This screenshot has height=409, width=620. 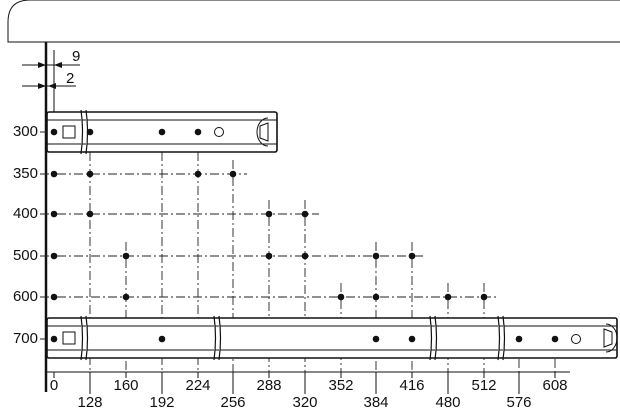 I want to click on row-label: 350, so click(x=25, y=173).